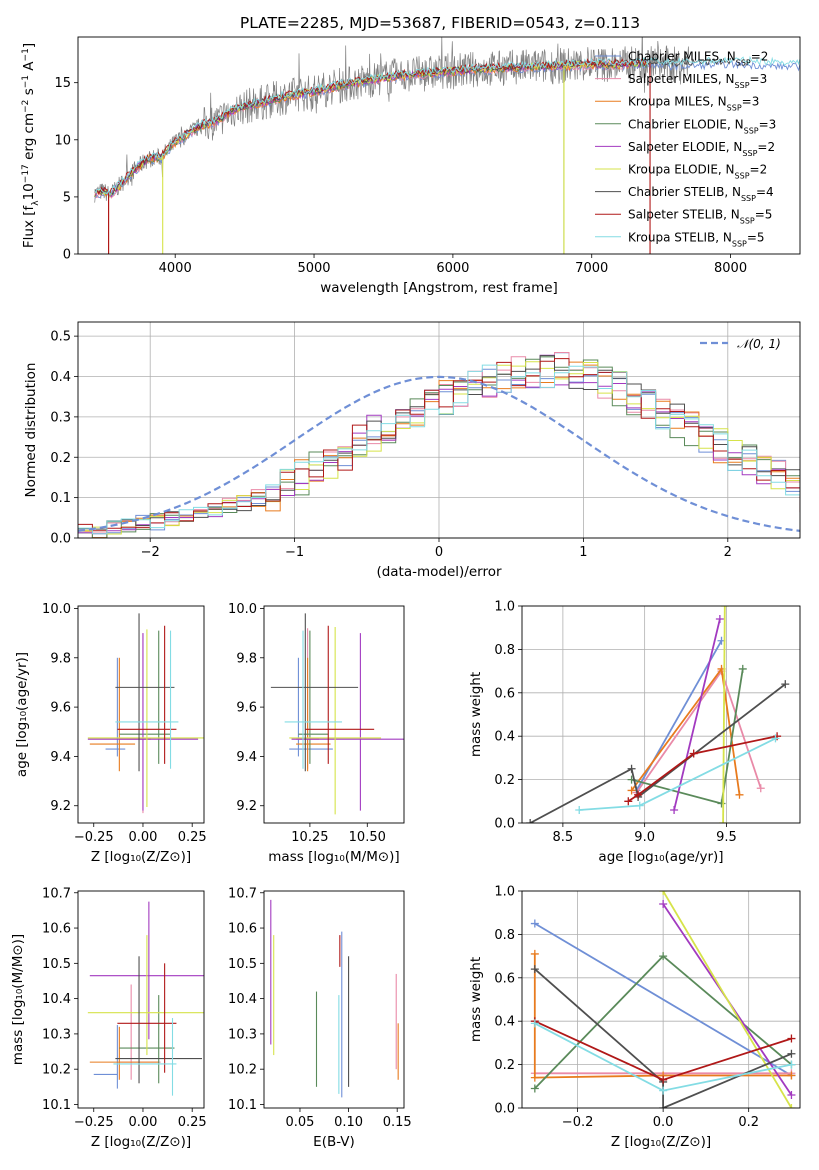 The image size is (819, 1170). I want to click on y-axis-label: Flux [fλ10−17 erg cm−2 s−1 A−1], so click(31, 145).